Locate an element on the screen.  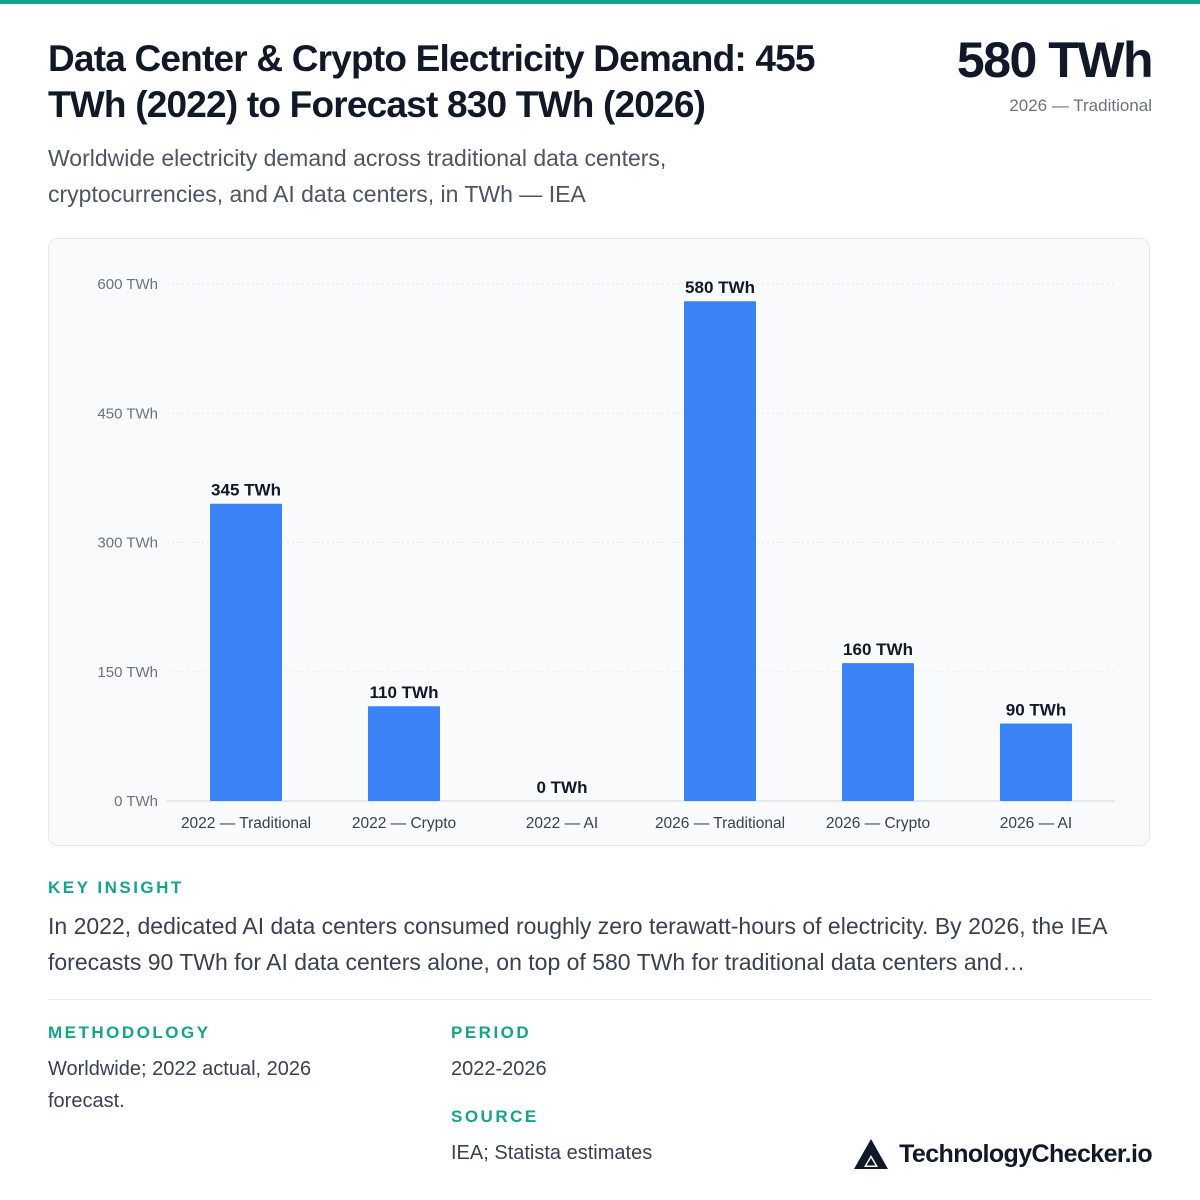
brand-name: TechnologyChecker.io is located at coordinates (1025, 1153).